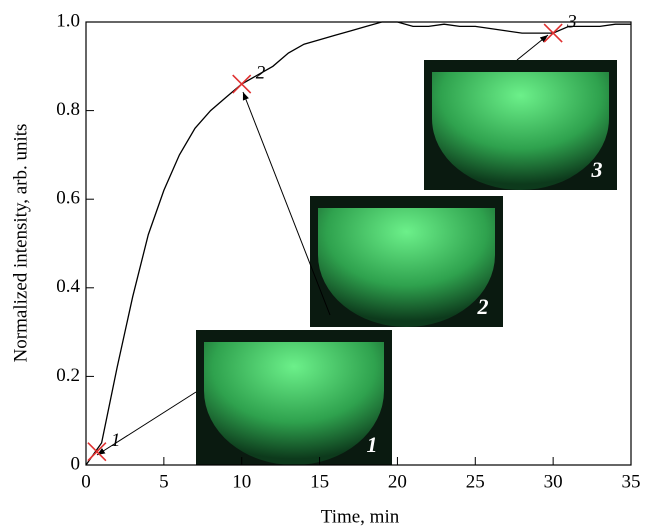  What do you see at coordinates (553, 481) in the screenshot?
I see `x-tick-label: 30` at bounding box center [553, 481].